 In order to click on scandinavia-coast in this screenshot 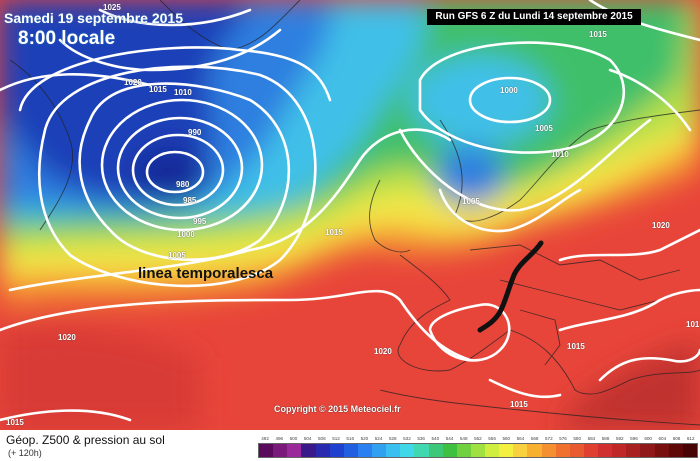, I will do `click(569, 165)`.